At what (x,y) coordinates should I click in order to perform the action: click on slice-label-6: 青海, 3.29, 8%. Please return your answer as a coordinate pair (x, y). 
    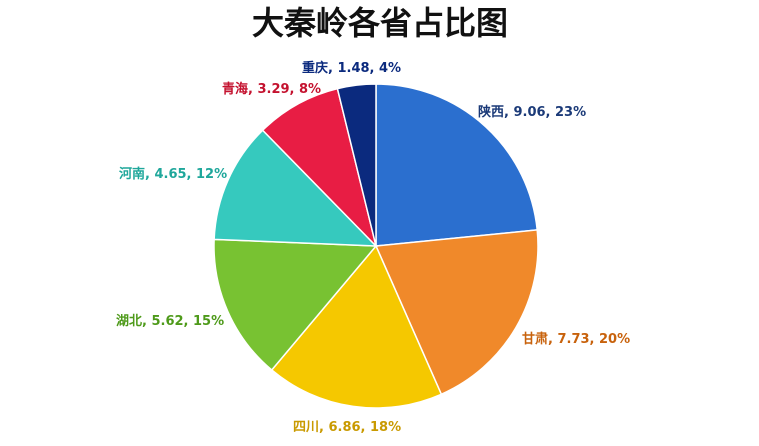
    Looking at the image, I should click on (271, 89).